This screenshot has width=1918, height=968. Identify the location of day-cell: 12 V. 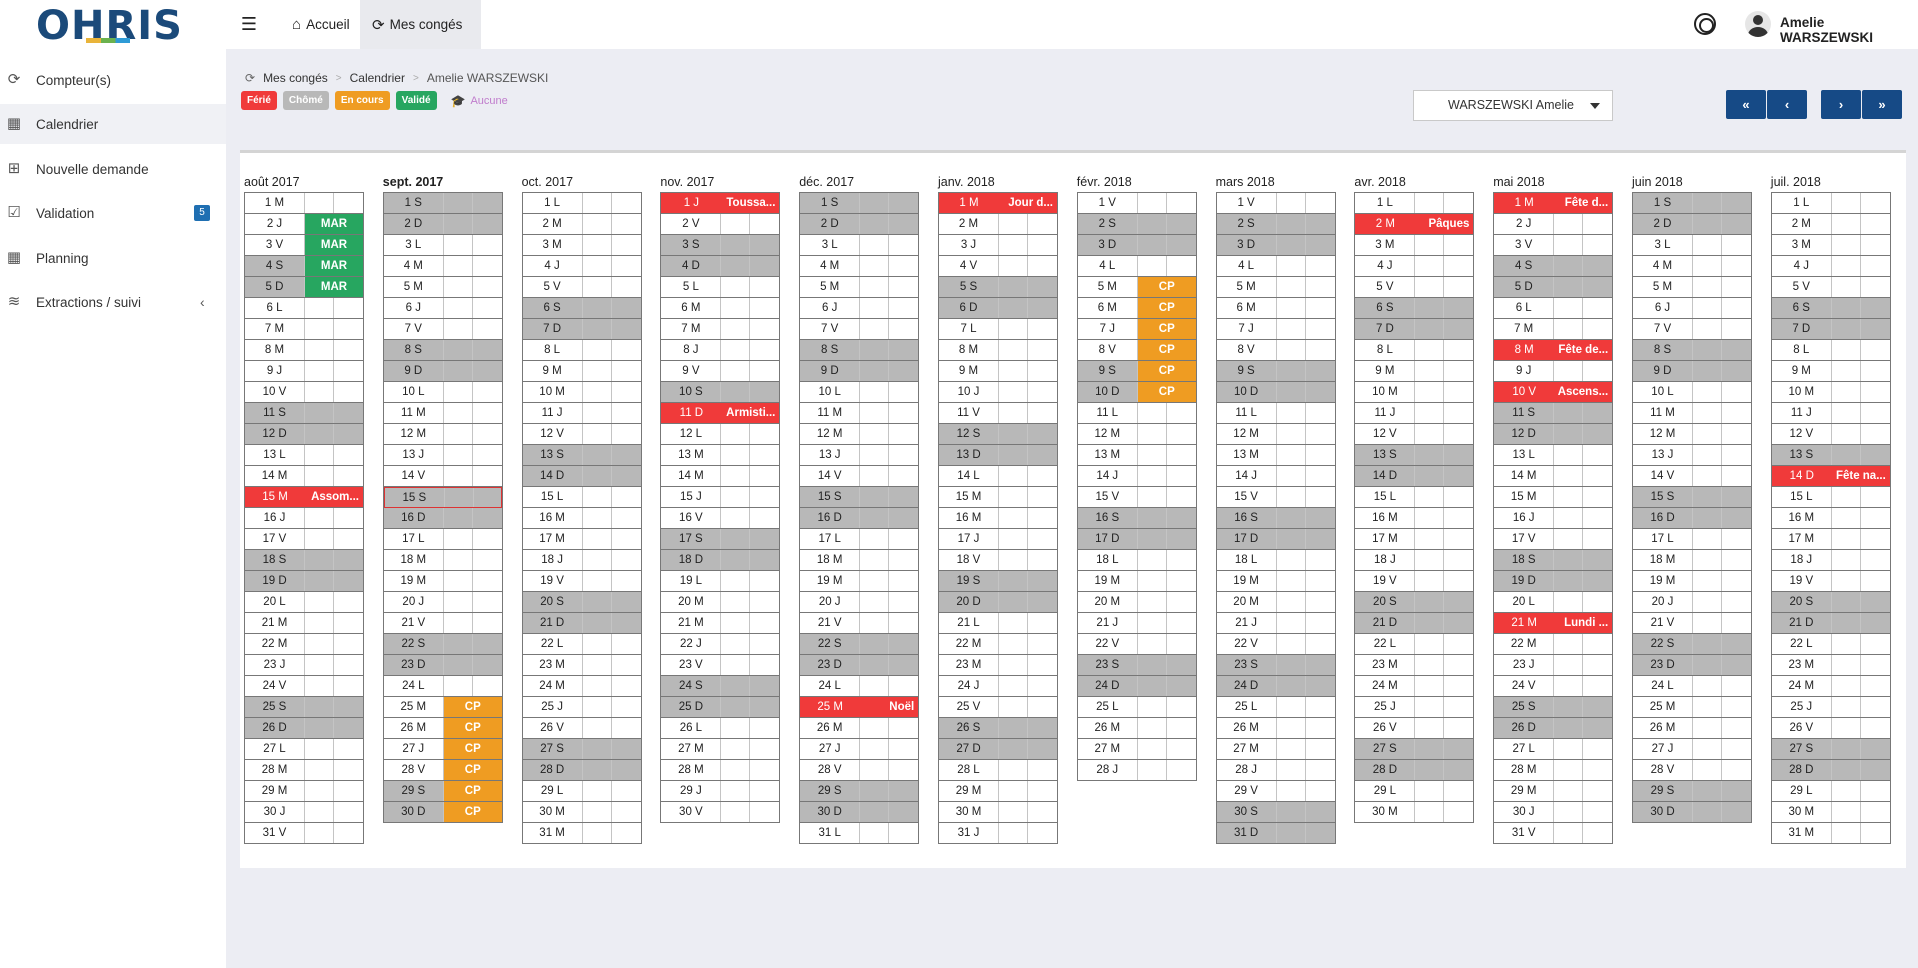
(1414, 434).